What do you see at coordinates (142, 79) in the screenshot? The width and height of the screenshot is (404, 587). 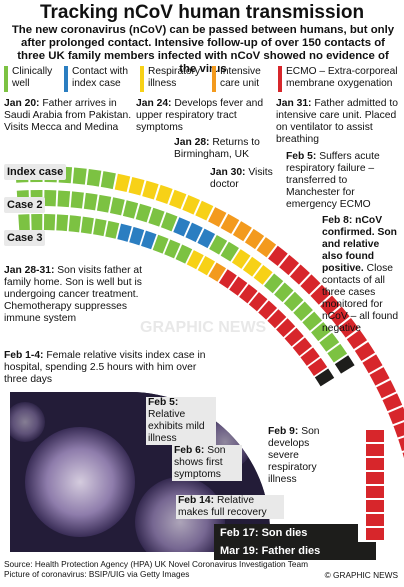 I see `legend-swatch-respiratory` at bounding box center [142, 79].